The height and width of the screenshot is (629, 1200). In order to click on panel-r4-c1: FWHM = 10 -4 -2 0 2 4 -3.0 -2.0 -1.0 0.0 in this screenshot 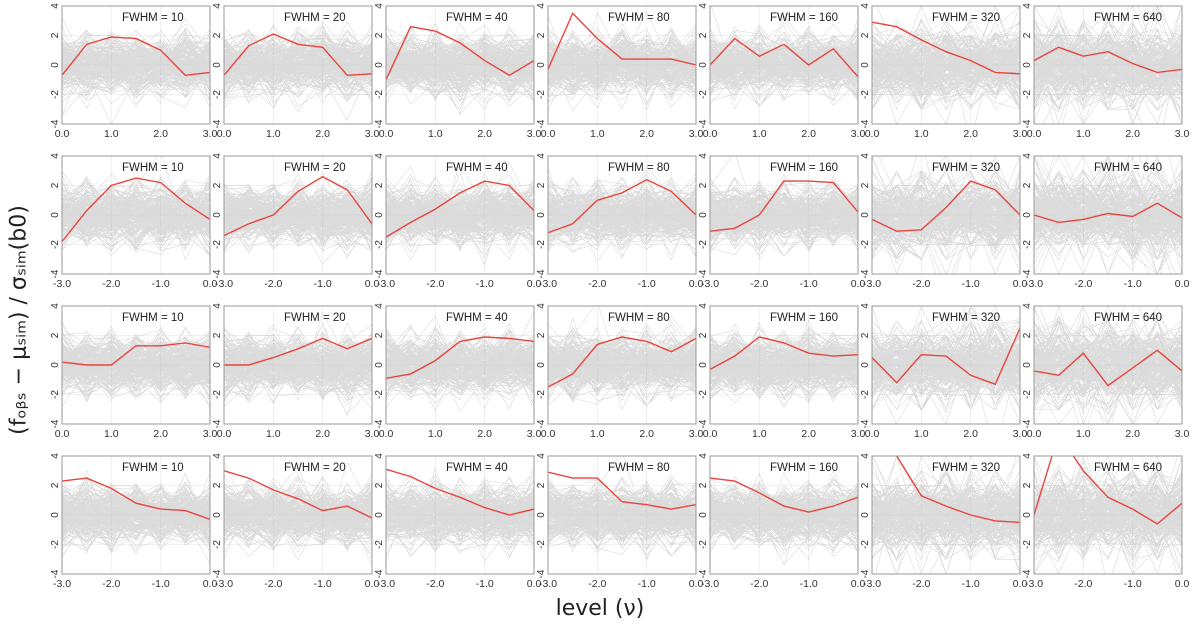, I will do `click(133, 521)`.